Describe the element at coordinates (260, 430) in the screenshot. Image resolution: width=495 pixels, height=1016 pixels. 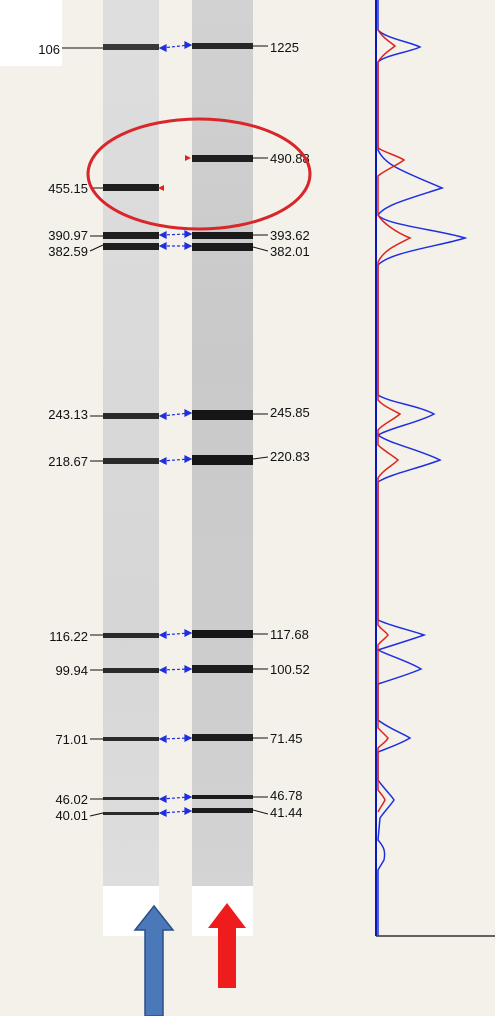
I see `label-ticks-right` at that location.